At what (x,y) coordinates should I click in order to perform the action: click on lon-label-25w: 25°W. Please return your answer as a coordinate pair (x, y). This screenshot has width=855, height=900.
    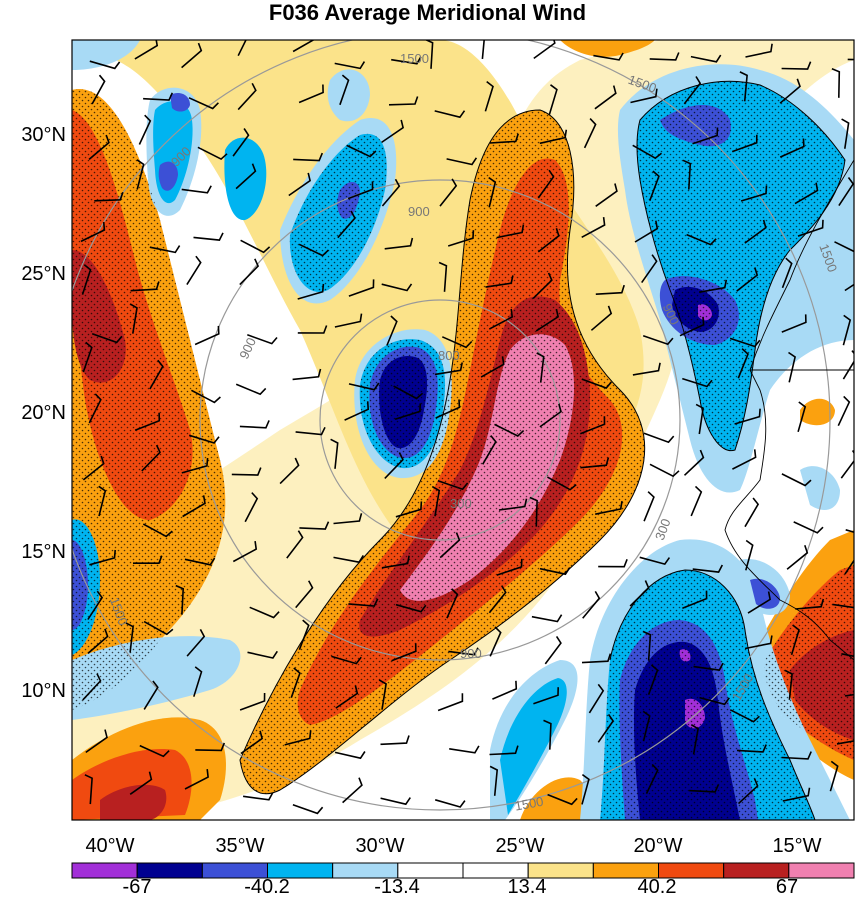
    Looking at the image, I should click on (519, 846).